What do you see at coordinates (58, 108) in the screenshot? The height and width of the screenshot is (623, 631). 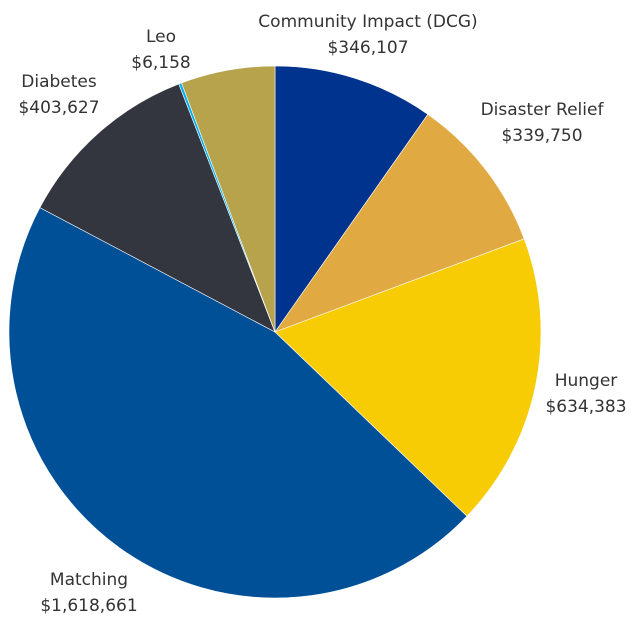 I see `slice-value-diabetes: $403,627` at bounding box center [58, 108].